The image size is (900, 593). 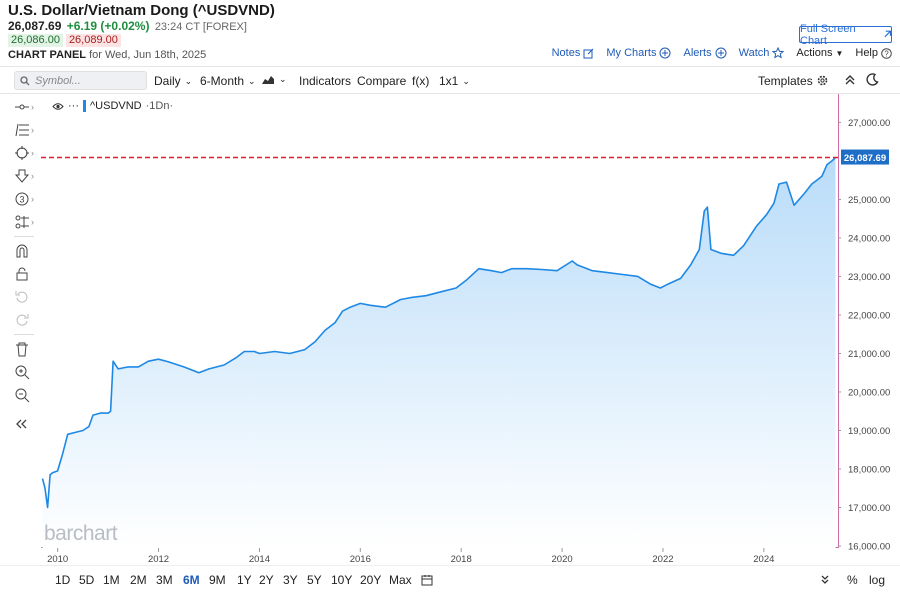 I want to click on y-tick-label: 21,000.00, so click(x=869, y=354).